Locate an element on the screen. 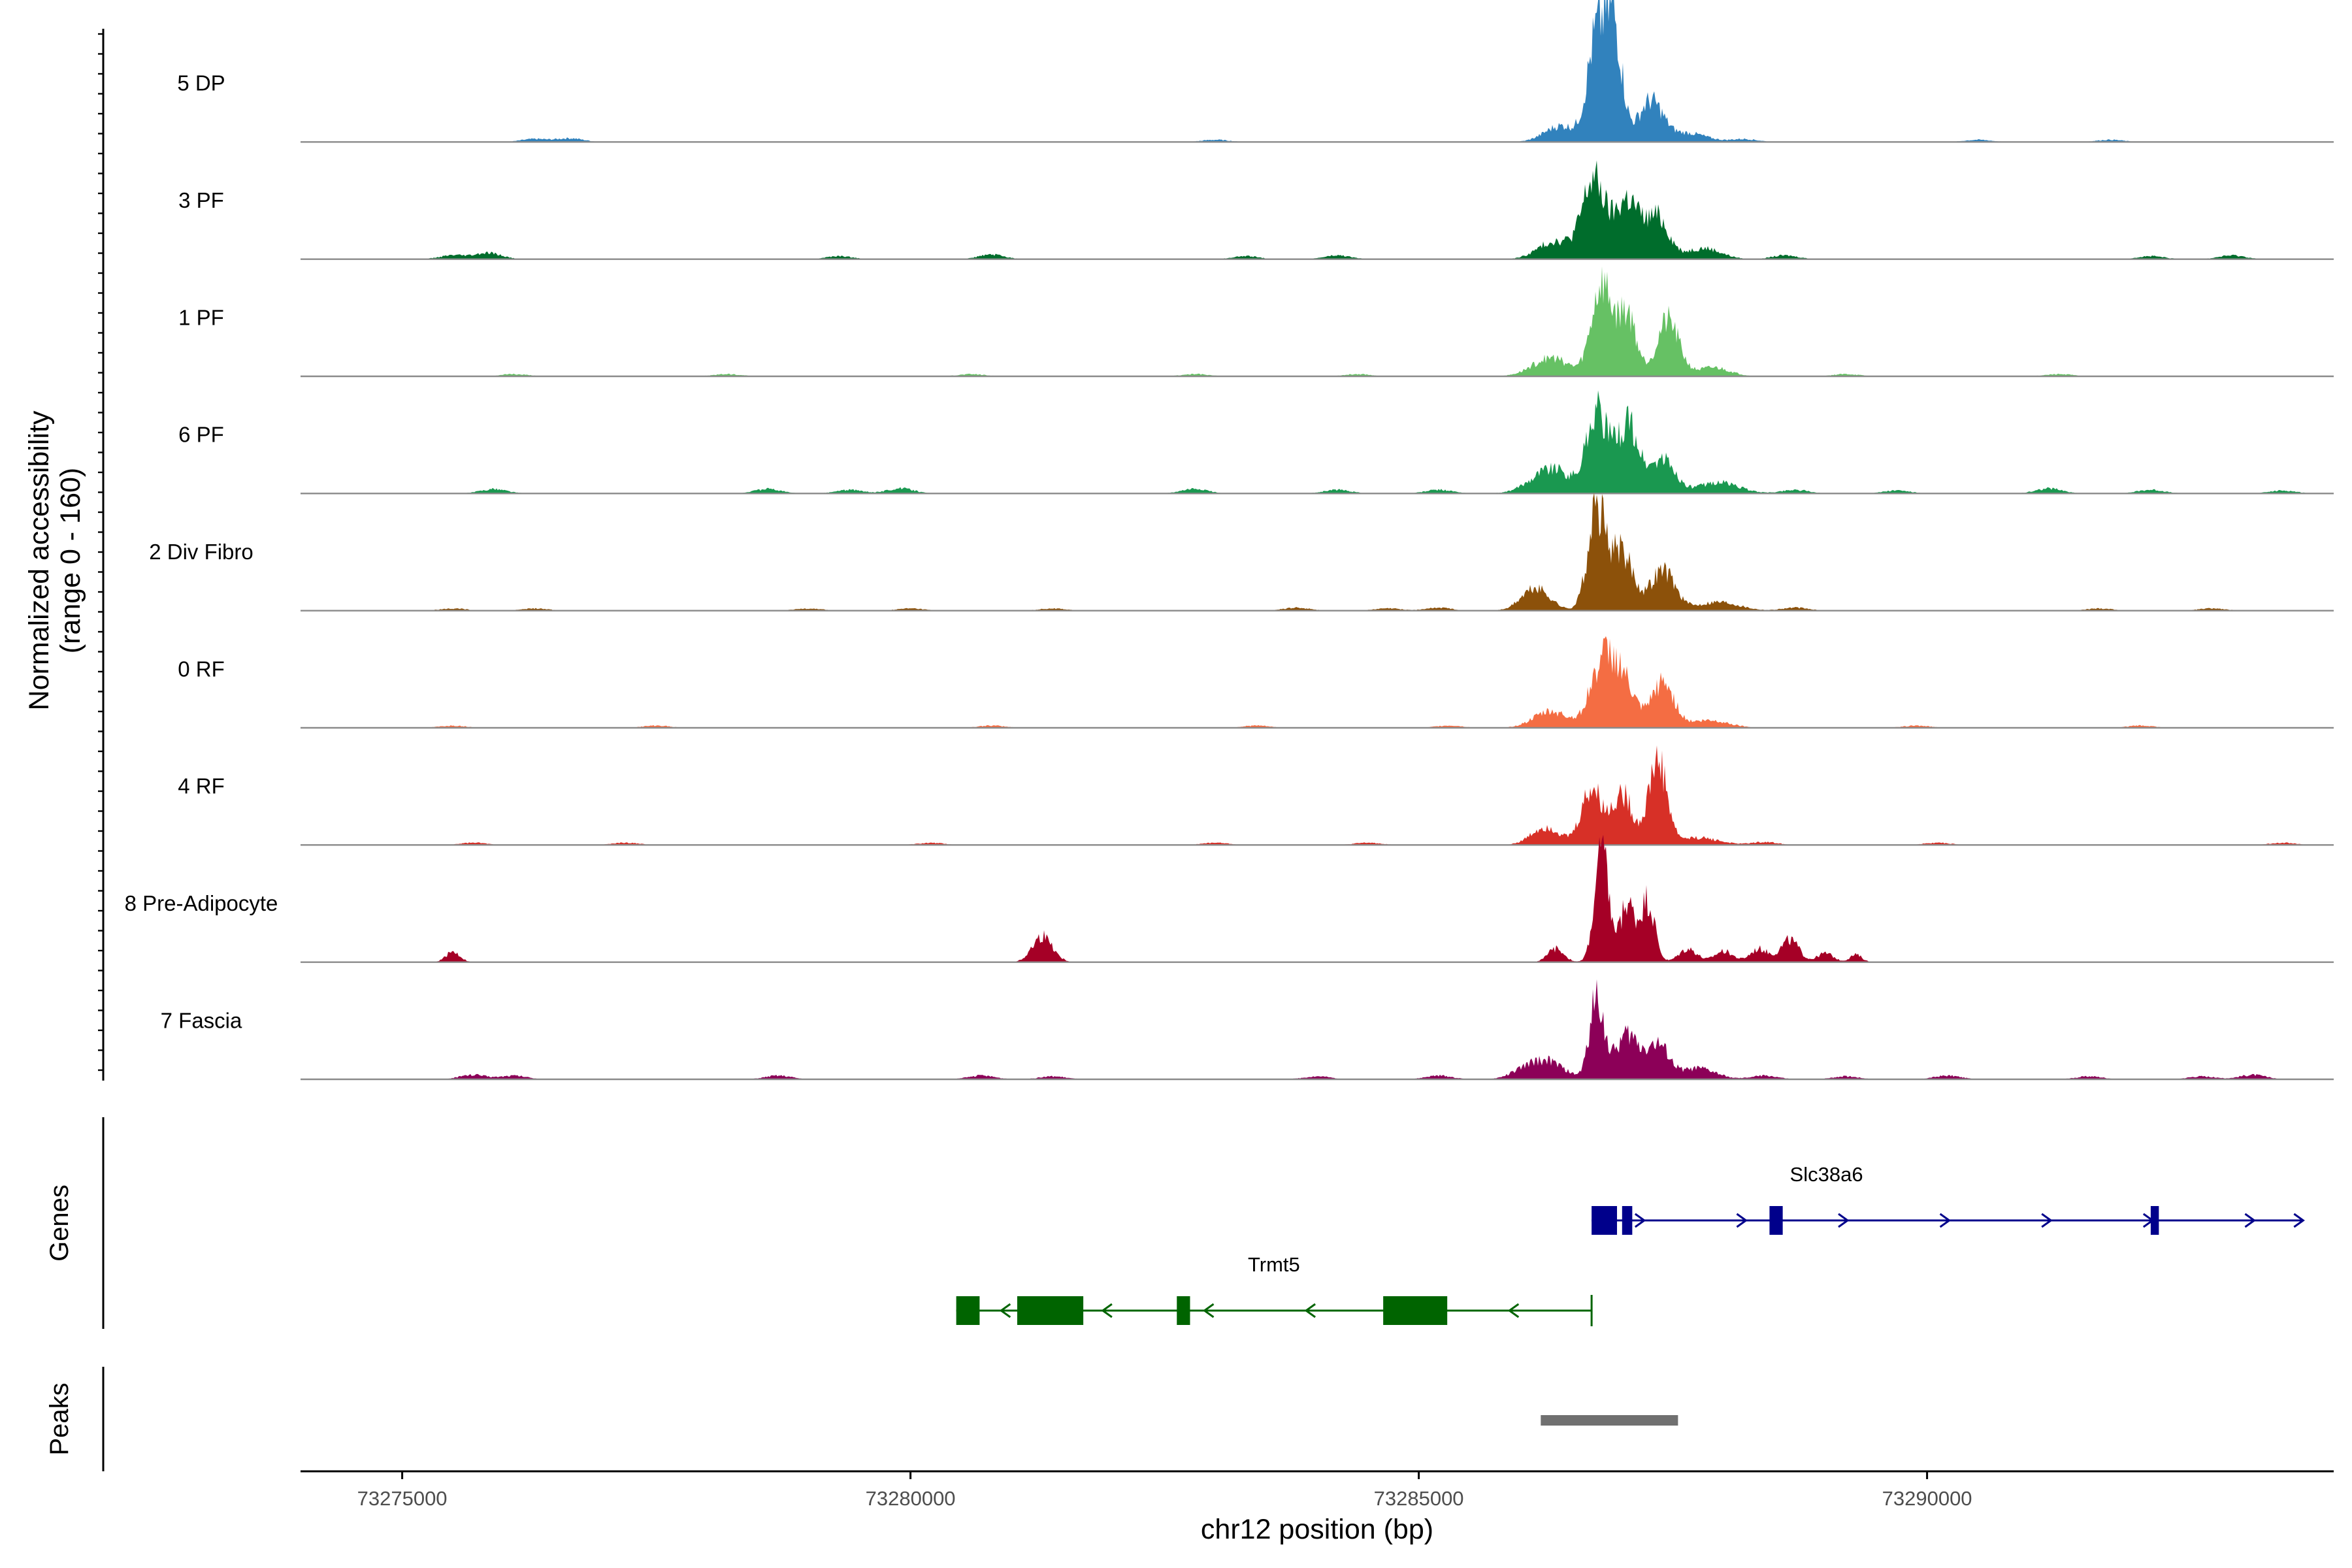  coverage-track: 3 PF is located at coordinates (1256, 210).